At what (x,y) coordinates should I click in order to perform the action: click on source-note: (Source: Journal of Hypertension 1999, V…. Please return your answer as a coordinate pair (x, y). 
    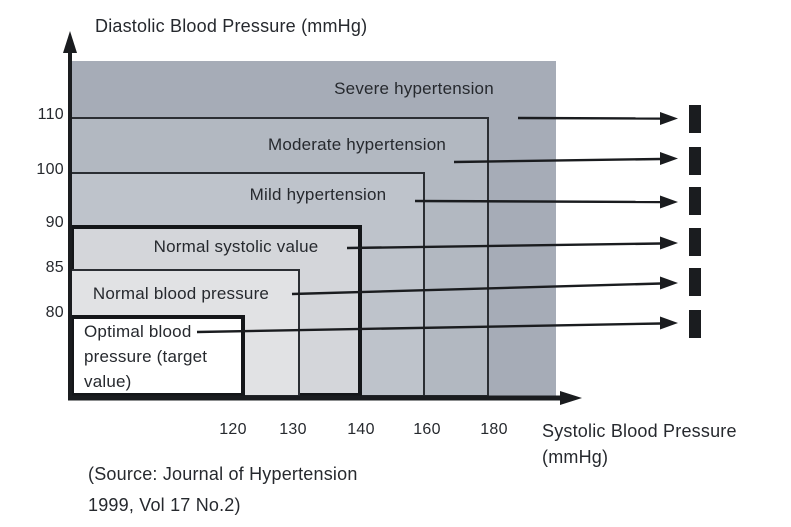
    Looking at the image, I should click on (223, 489).